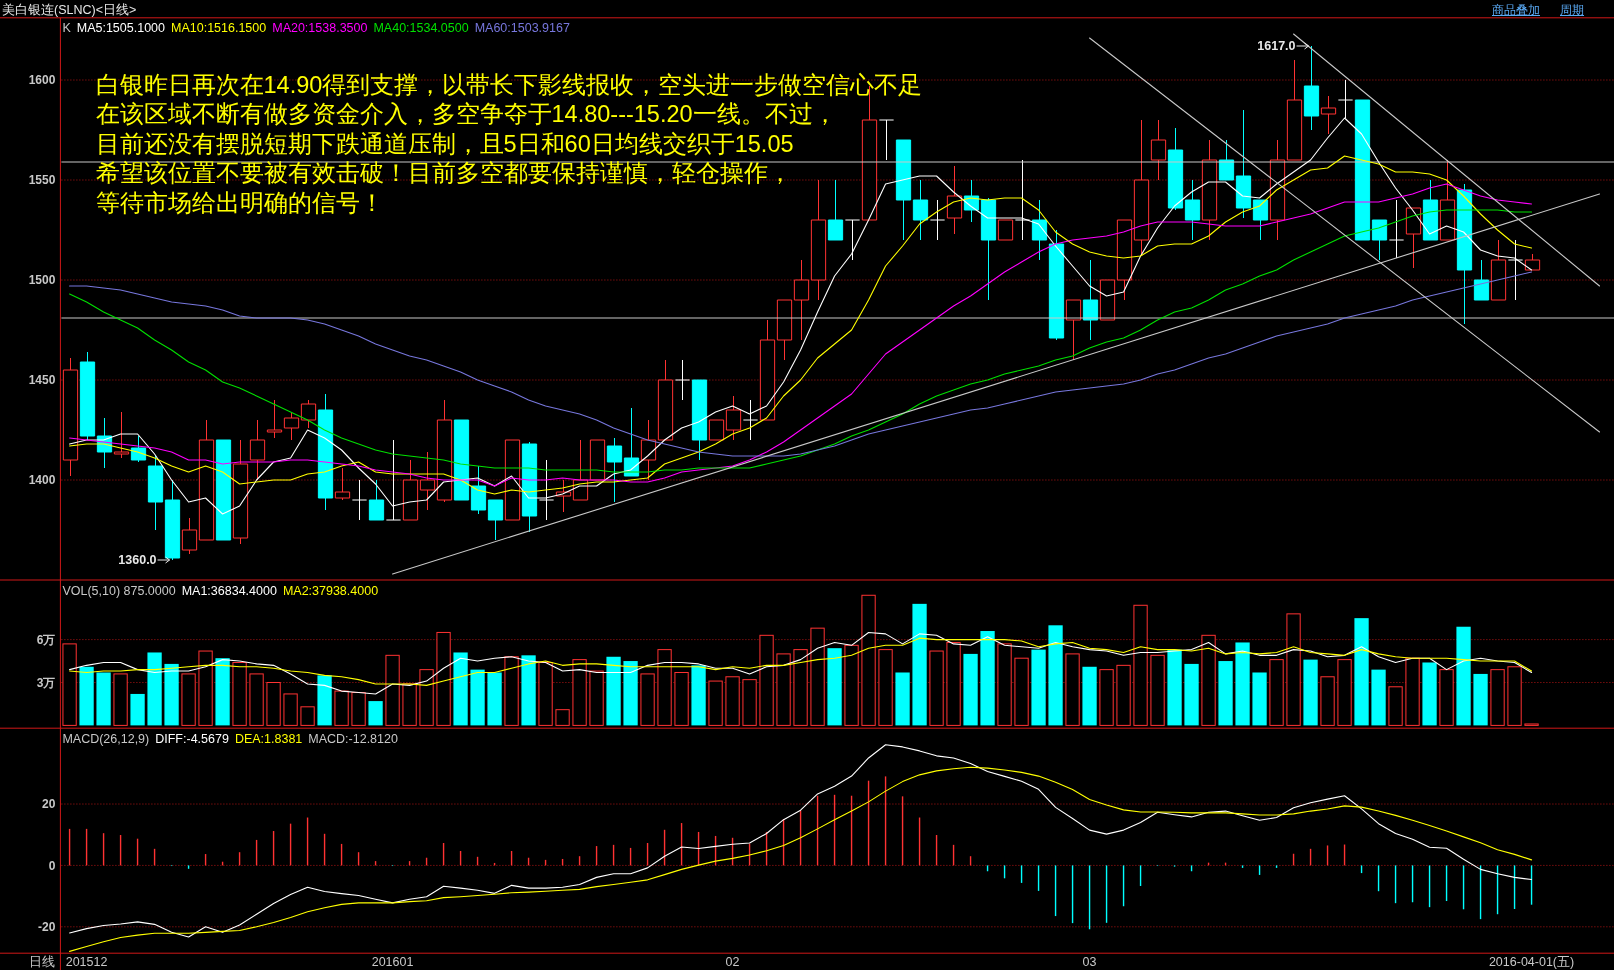 The image size is (1614, 970). Describe the element at coordinates (444, 143) in the screenshot. I see `annotation: 目前还没有摆脱短期下跌通道压制，且5日和60日均线交织于15.05` at that location.